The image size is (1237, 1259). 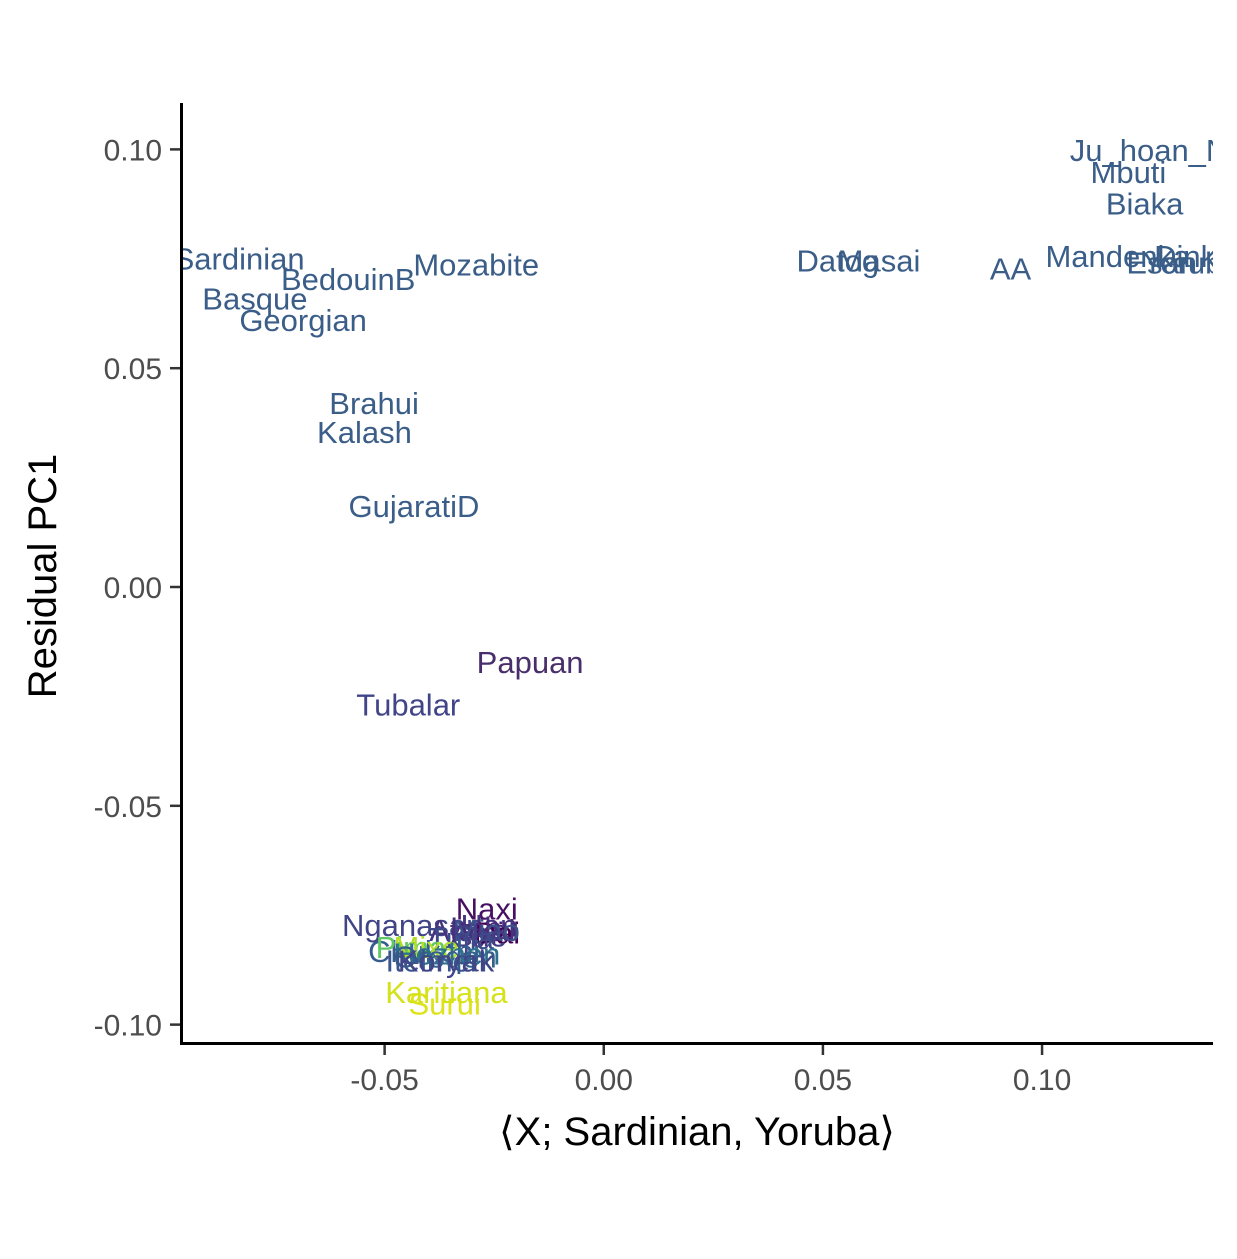 I want to click on point-label-bedouinb: BedouinB, so click(x=348, y=279).